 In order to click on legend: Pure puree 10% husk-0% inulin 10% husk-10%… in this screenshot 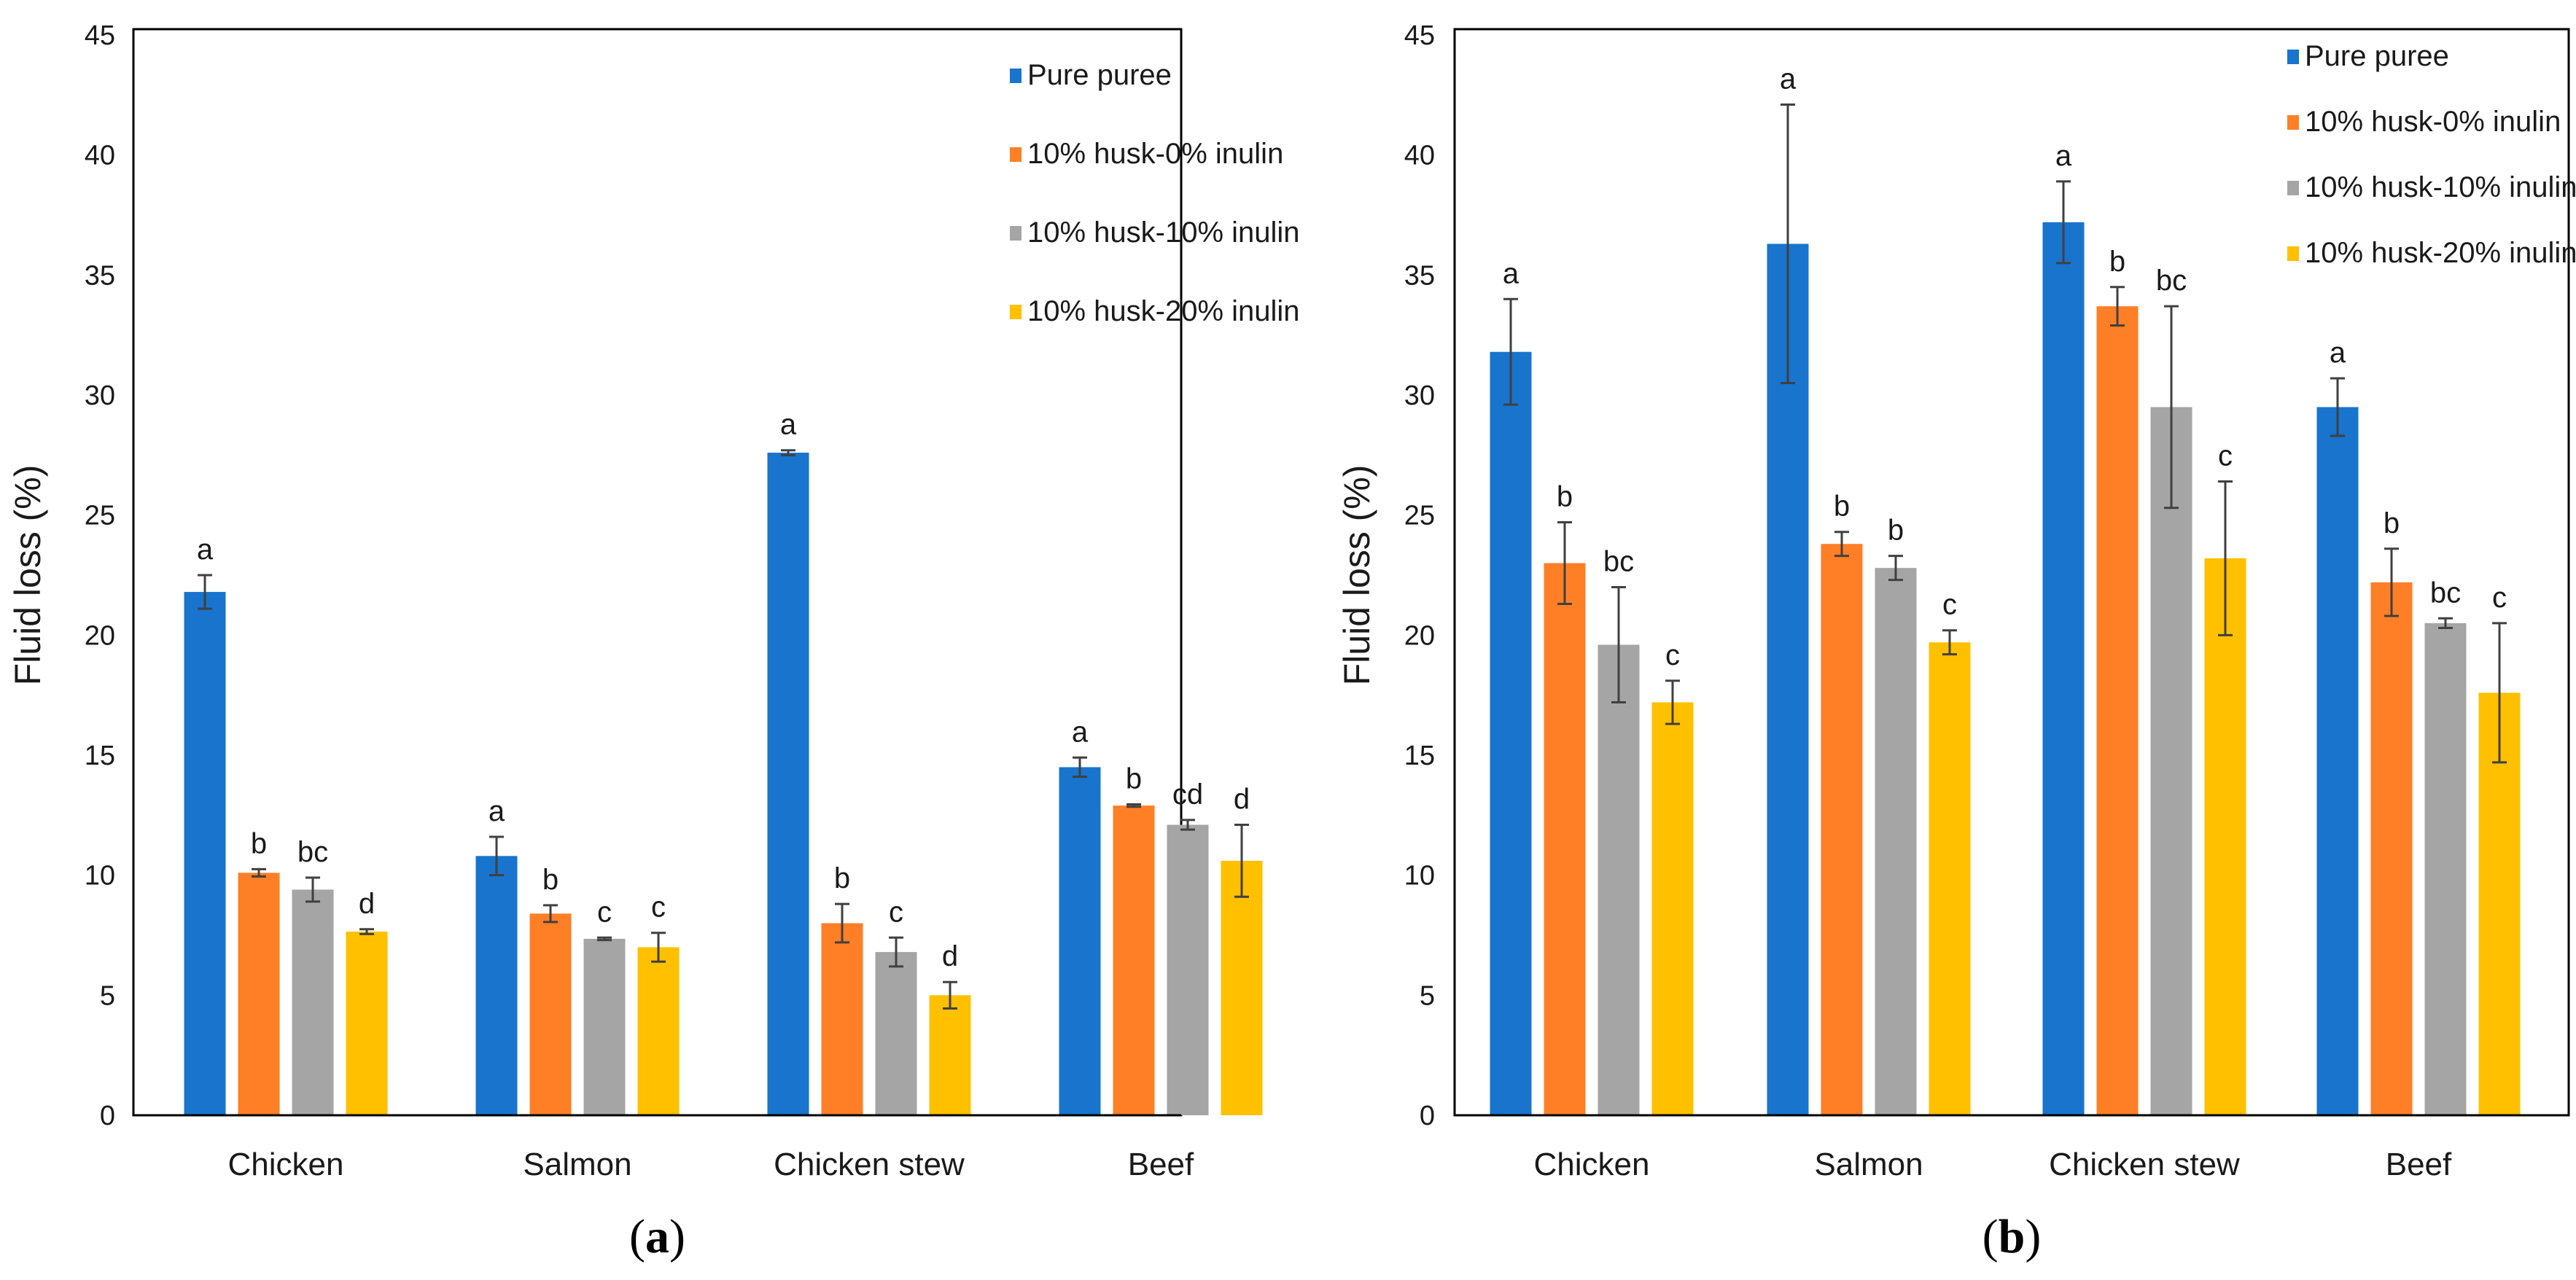, I will do `click(2431, 155)`.